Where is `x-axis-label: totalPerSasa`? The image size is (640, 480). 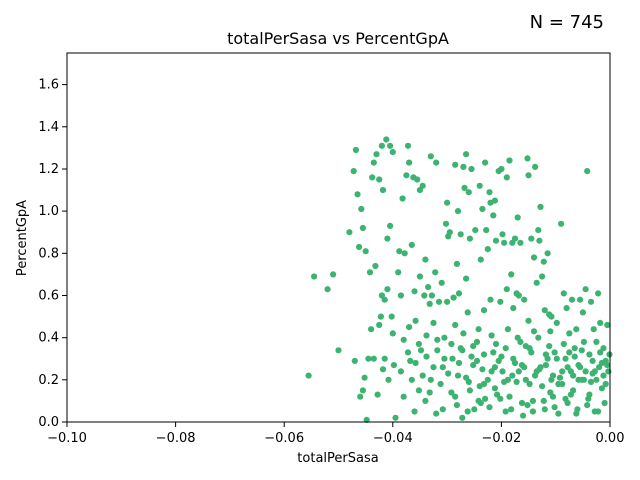 x-axis-label: totalPerSasa is located at coordinates (337, 458).